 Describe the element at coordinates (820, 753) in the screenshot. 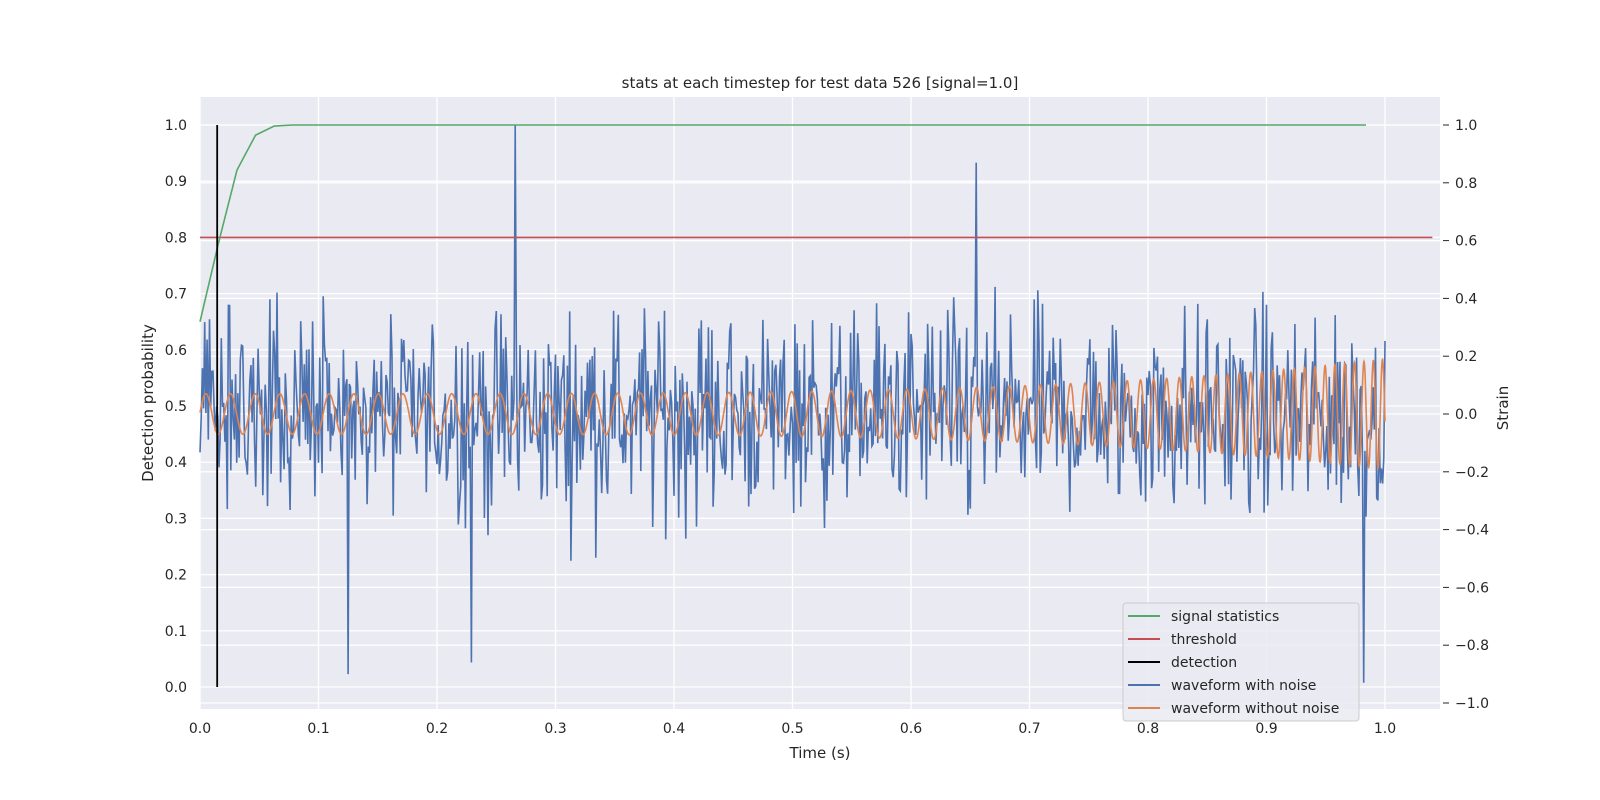

I see `x-axis-label: Time (s)` at that location.